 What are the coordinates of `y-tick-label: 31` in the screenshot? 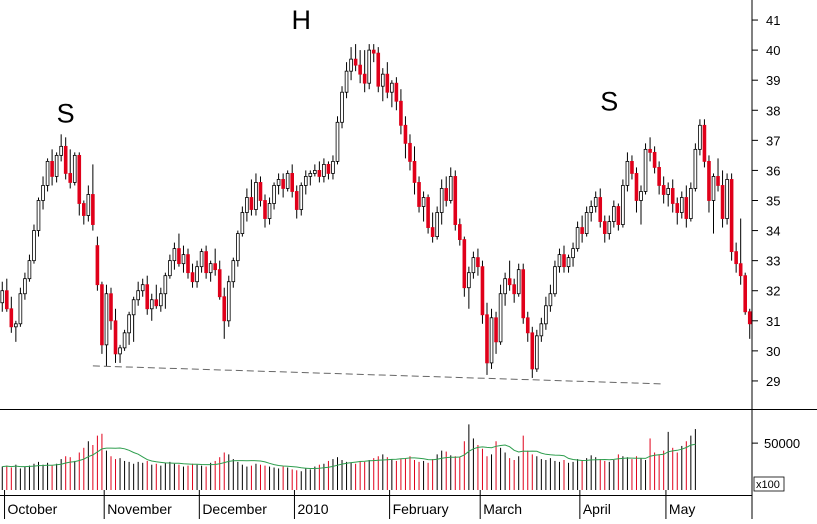 It's located at (773, 321).